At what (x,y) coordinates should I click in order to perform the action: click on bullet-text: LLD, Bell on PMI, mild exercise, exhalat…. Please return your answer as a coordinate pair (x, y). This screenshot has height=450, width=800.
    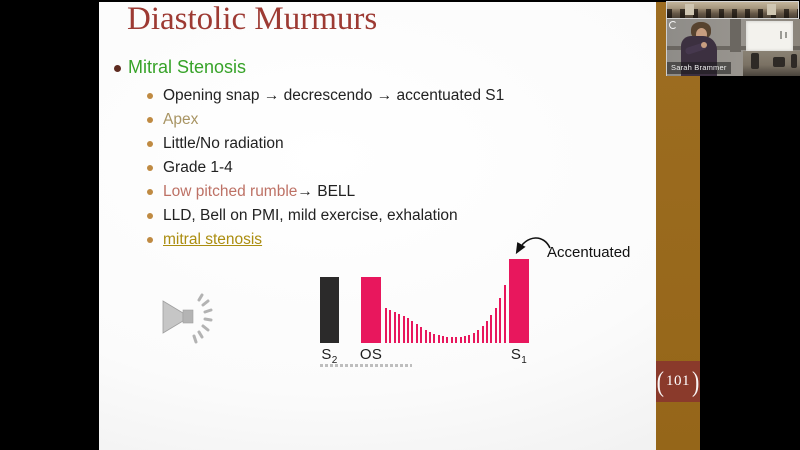
    Looking at the image, I should click on (310, 215).